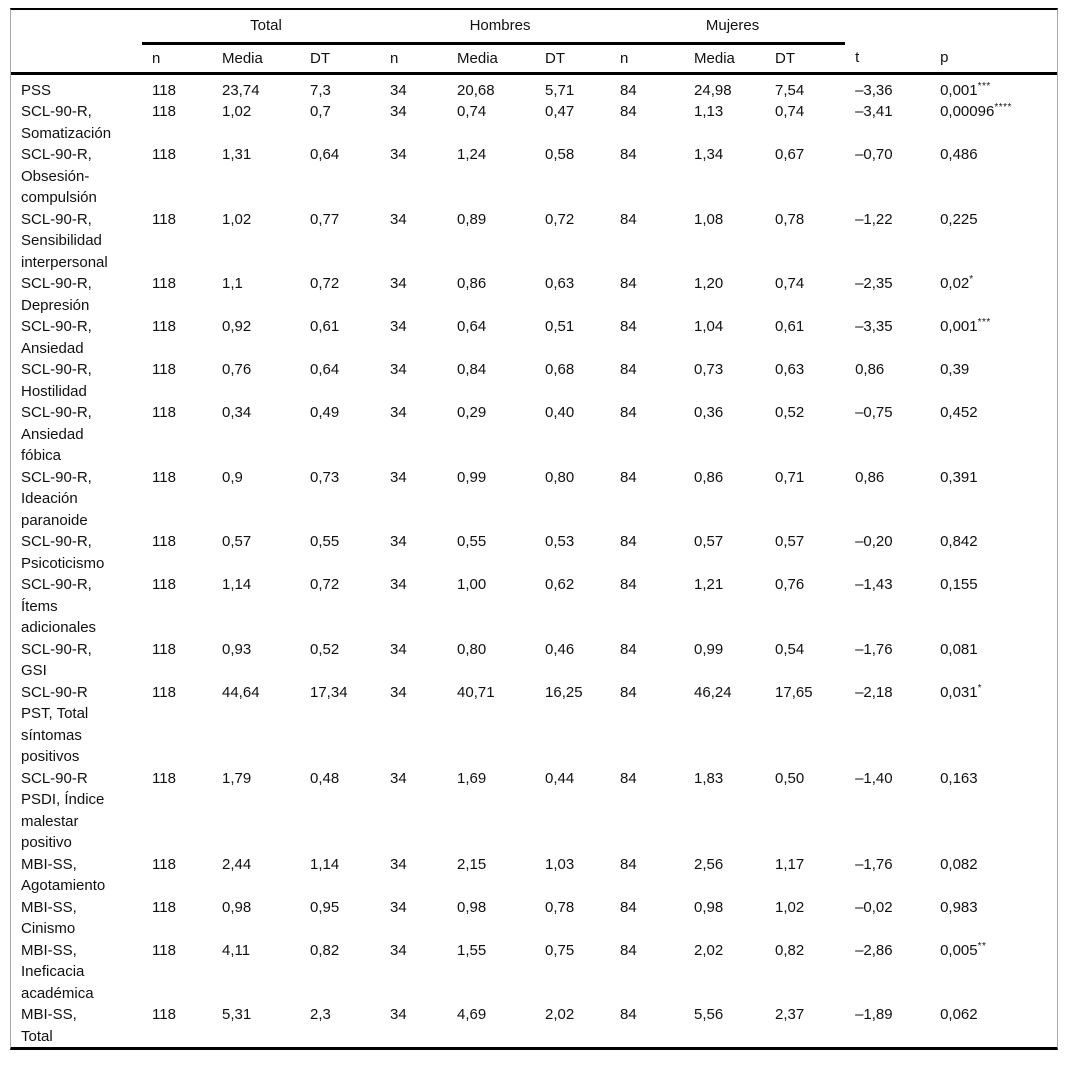  Describe the element at coordinates (709, 778) in the screenshot. I see `cell-media-mujeres: 1,83` at that location.